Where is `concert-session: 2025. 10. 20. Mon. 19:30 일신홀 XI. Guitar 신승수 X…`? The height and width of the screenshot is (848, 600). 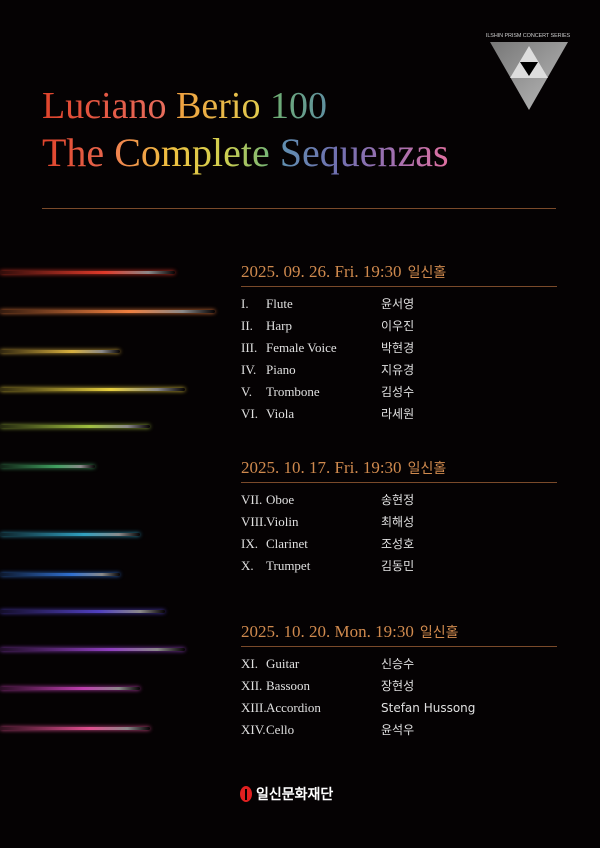 concert-session: 2025. 10. 20. Mon. 19:30 일신홀 XI. Guitar 신승수 X… is located at coordinates (399, 681).